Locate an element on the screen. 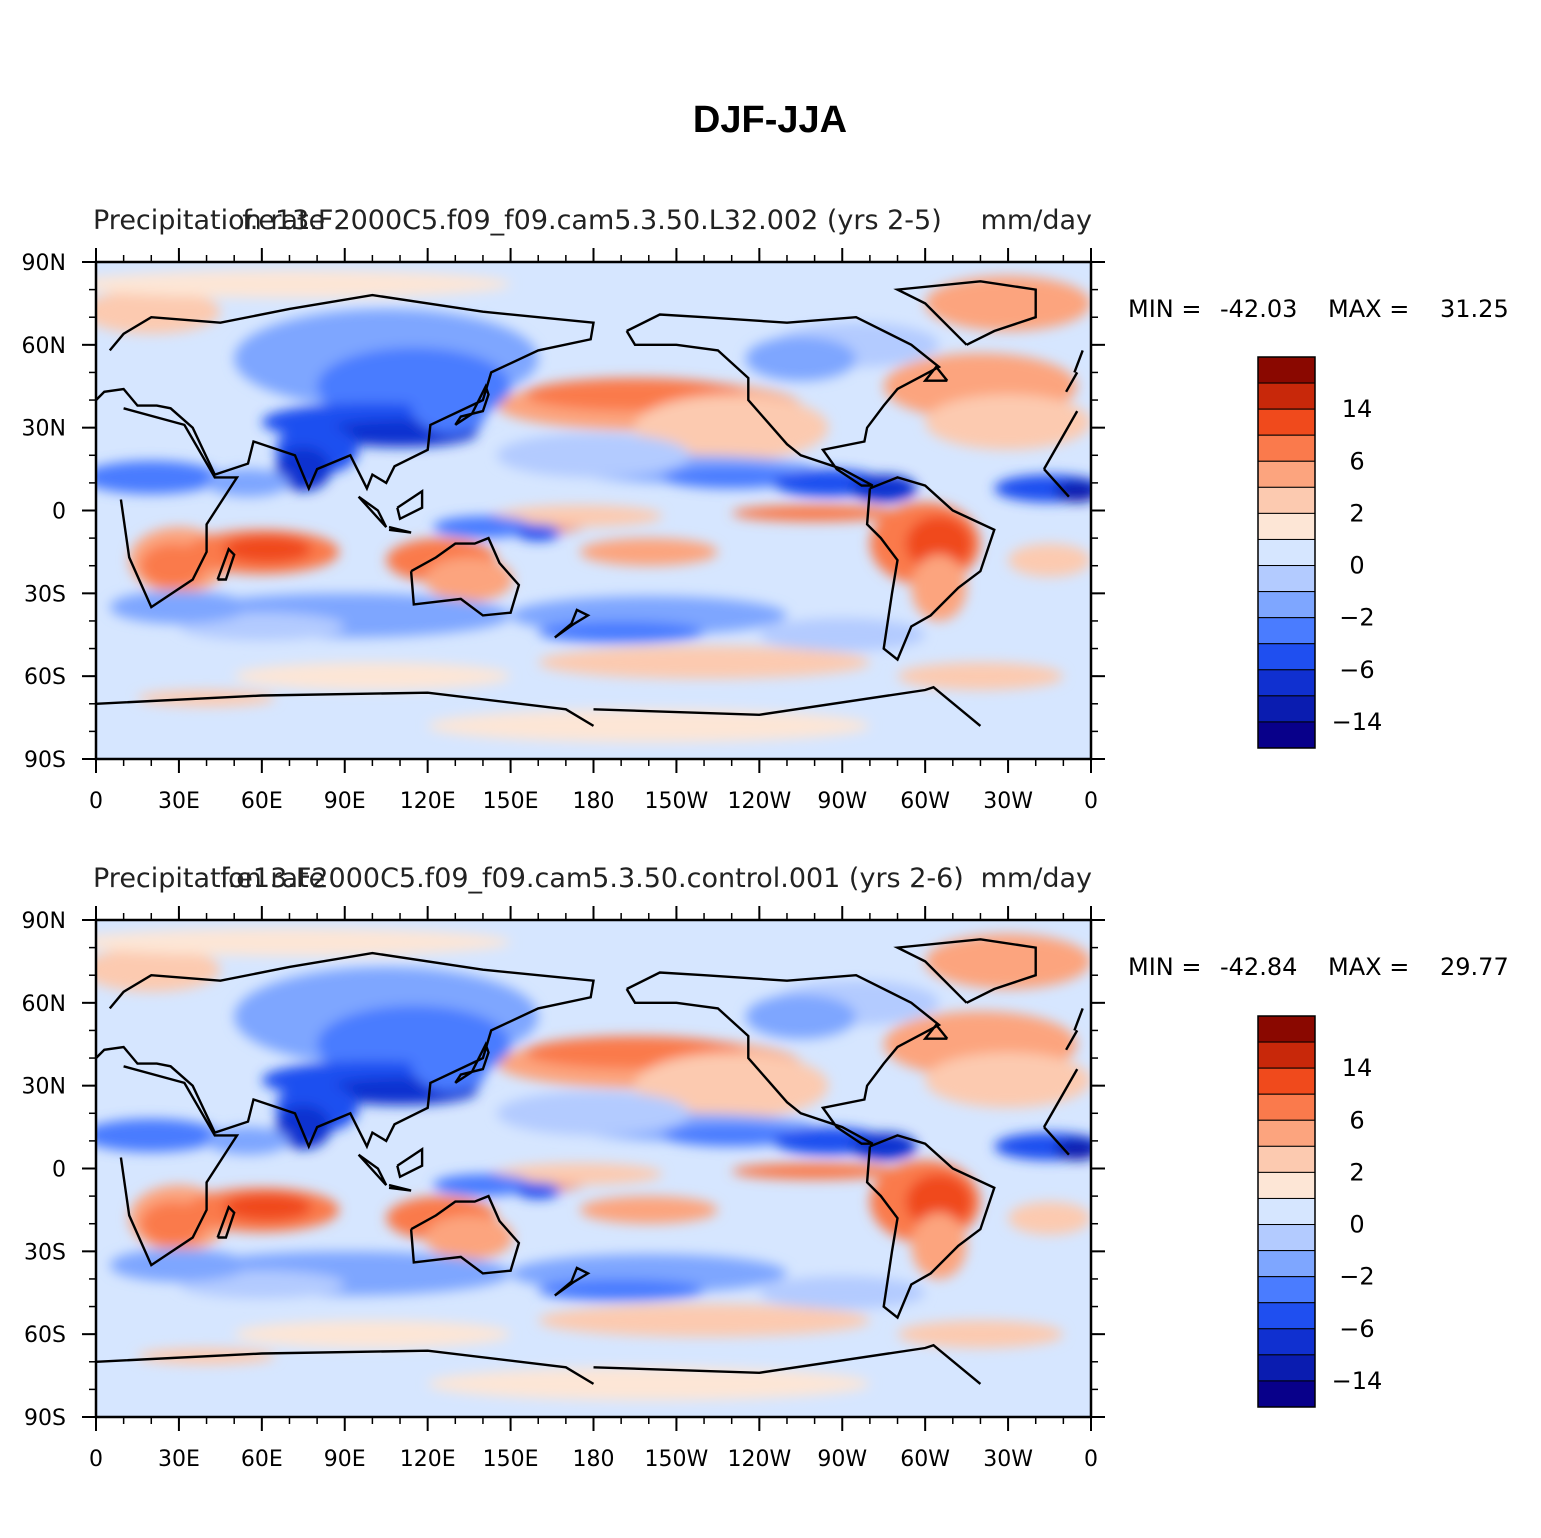  y-tick-label: 30S is located at coordinates (45, 1252).